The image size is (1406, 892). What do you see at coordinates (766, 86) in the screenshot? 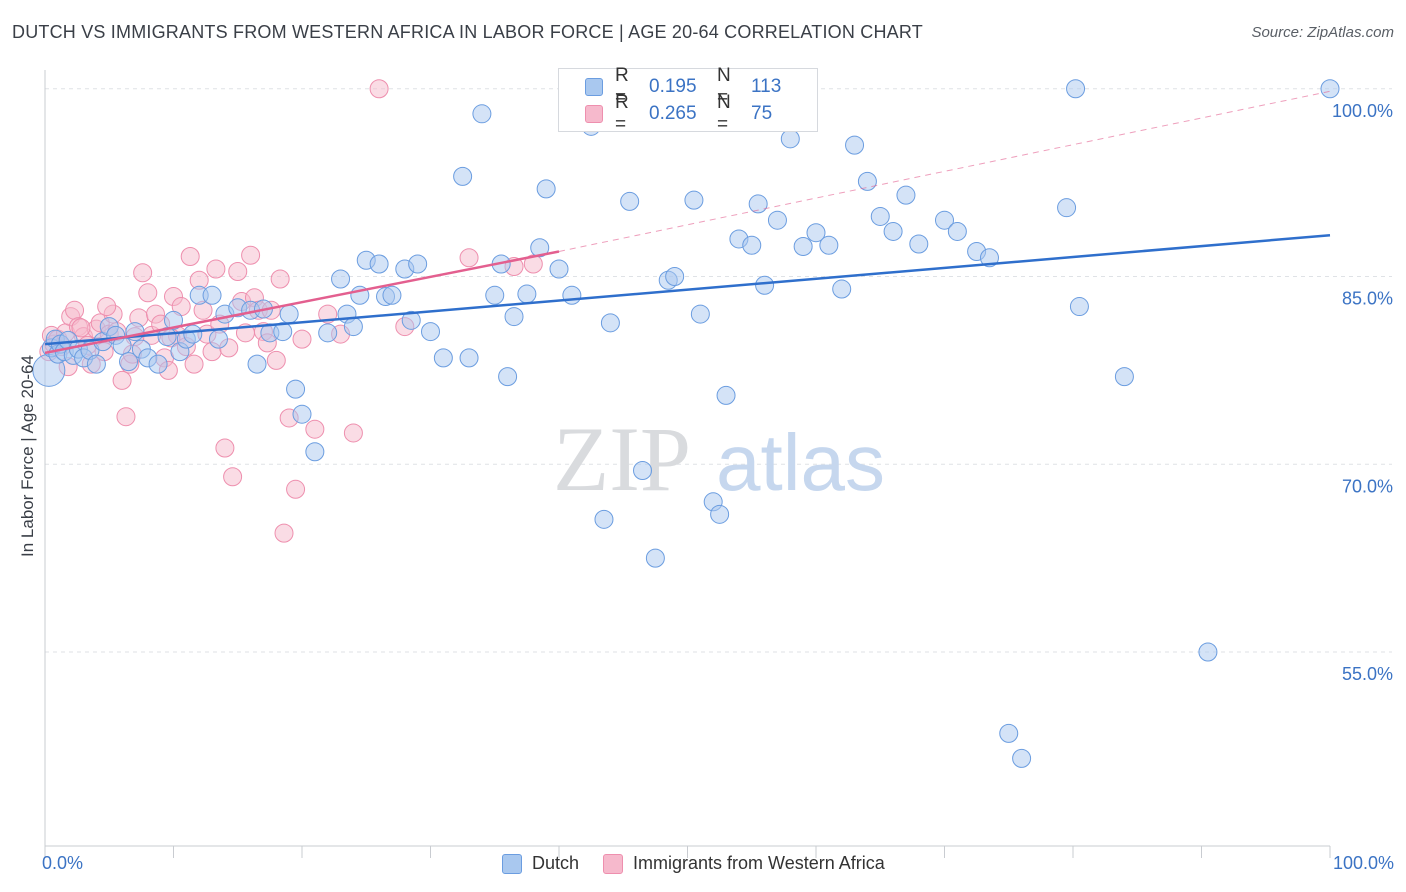
I see `legend-n-value: 113` at bounding box center [766, 86].